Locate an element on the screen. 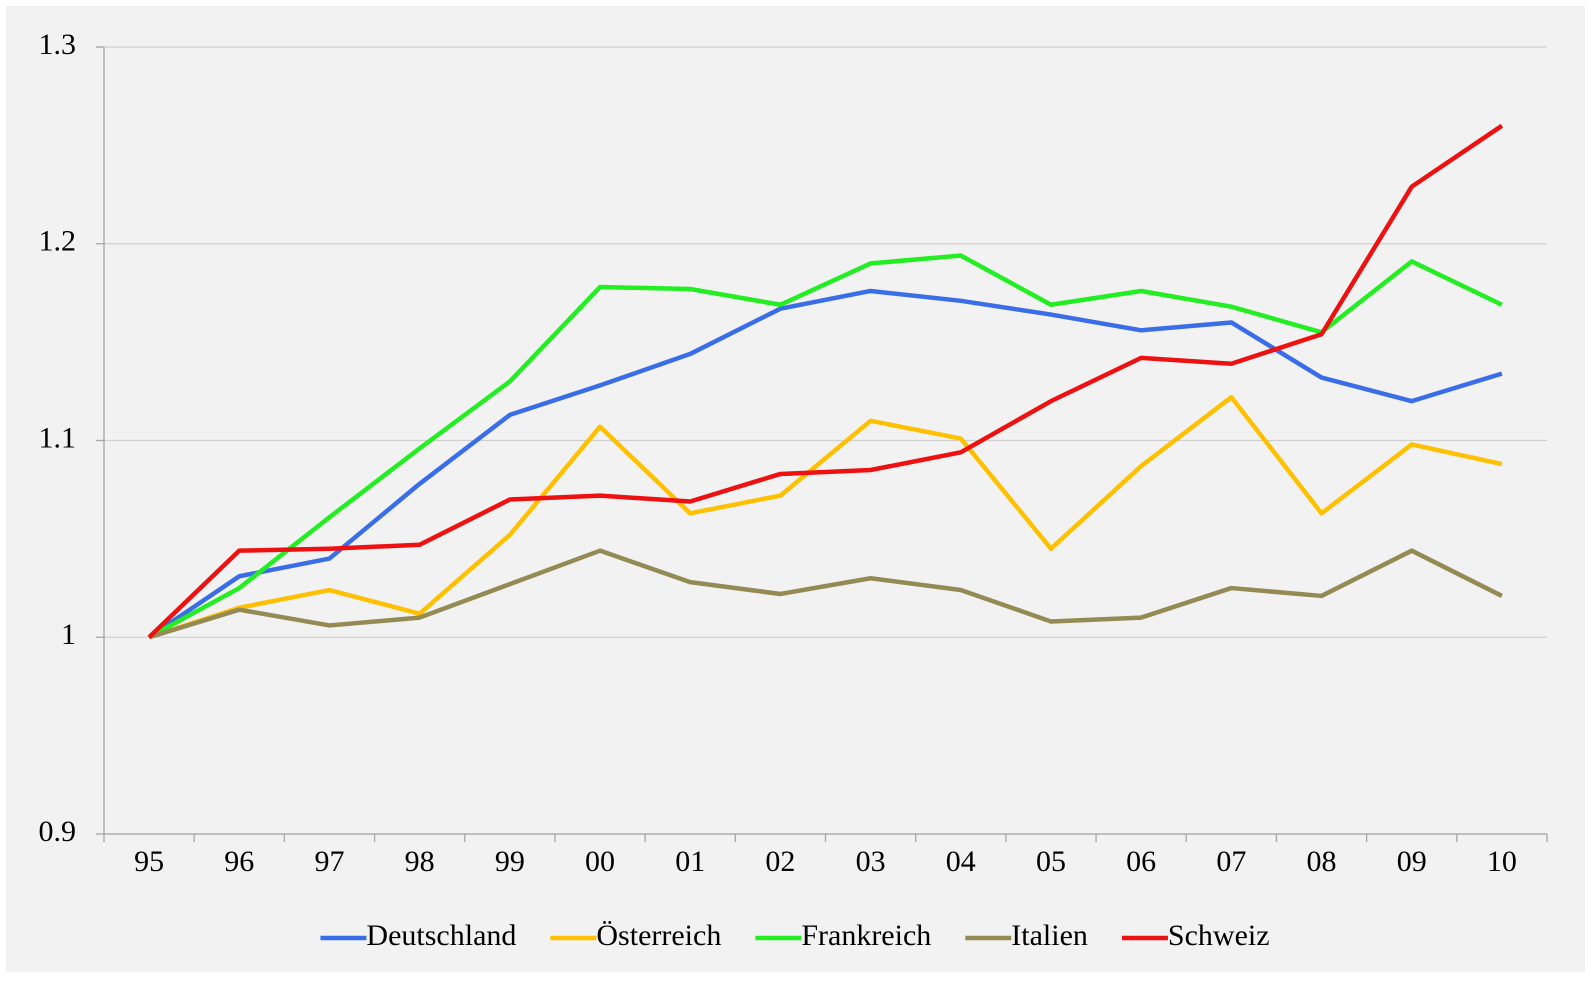 The image size is (1591, 984). x-tick-label: 05 is located at coordinates (1051, 861).